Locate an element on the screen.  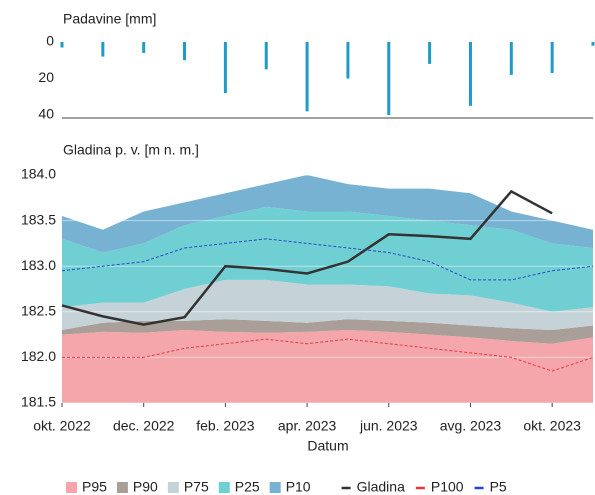
y-tick-label: 40 is located at coordinates (46, 114).